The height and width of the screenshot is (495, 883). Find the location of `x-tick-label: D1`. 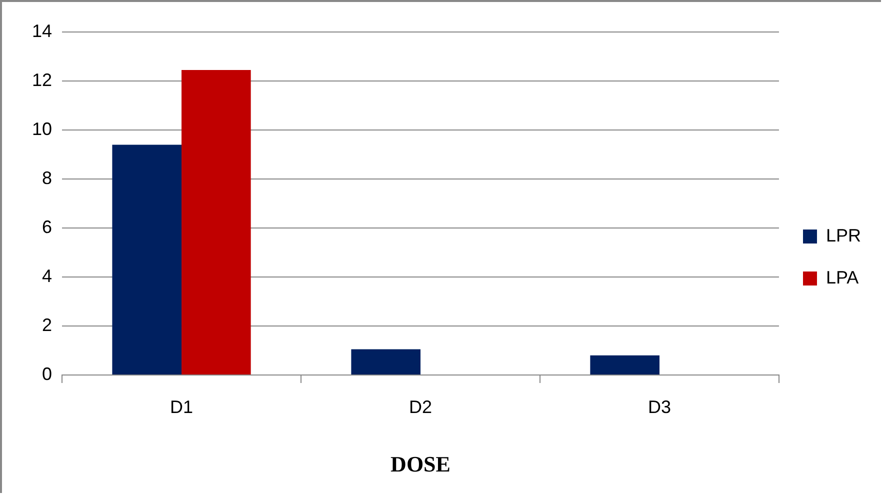

x-tick-label: D1 is located at coordinates (182, 406).